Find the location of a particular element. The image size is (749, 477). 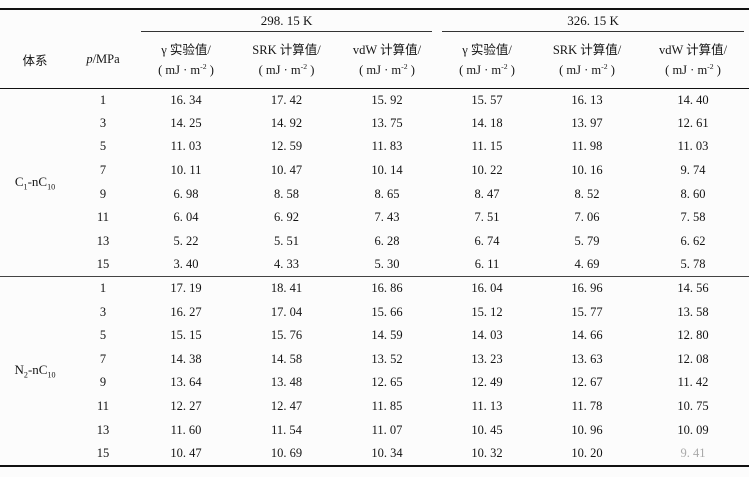

value-cell: 4. 69 is located at coordinates (587, 264).